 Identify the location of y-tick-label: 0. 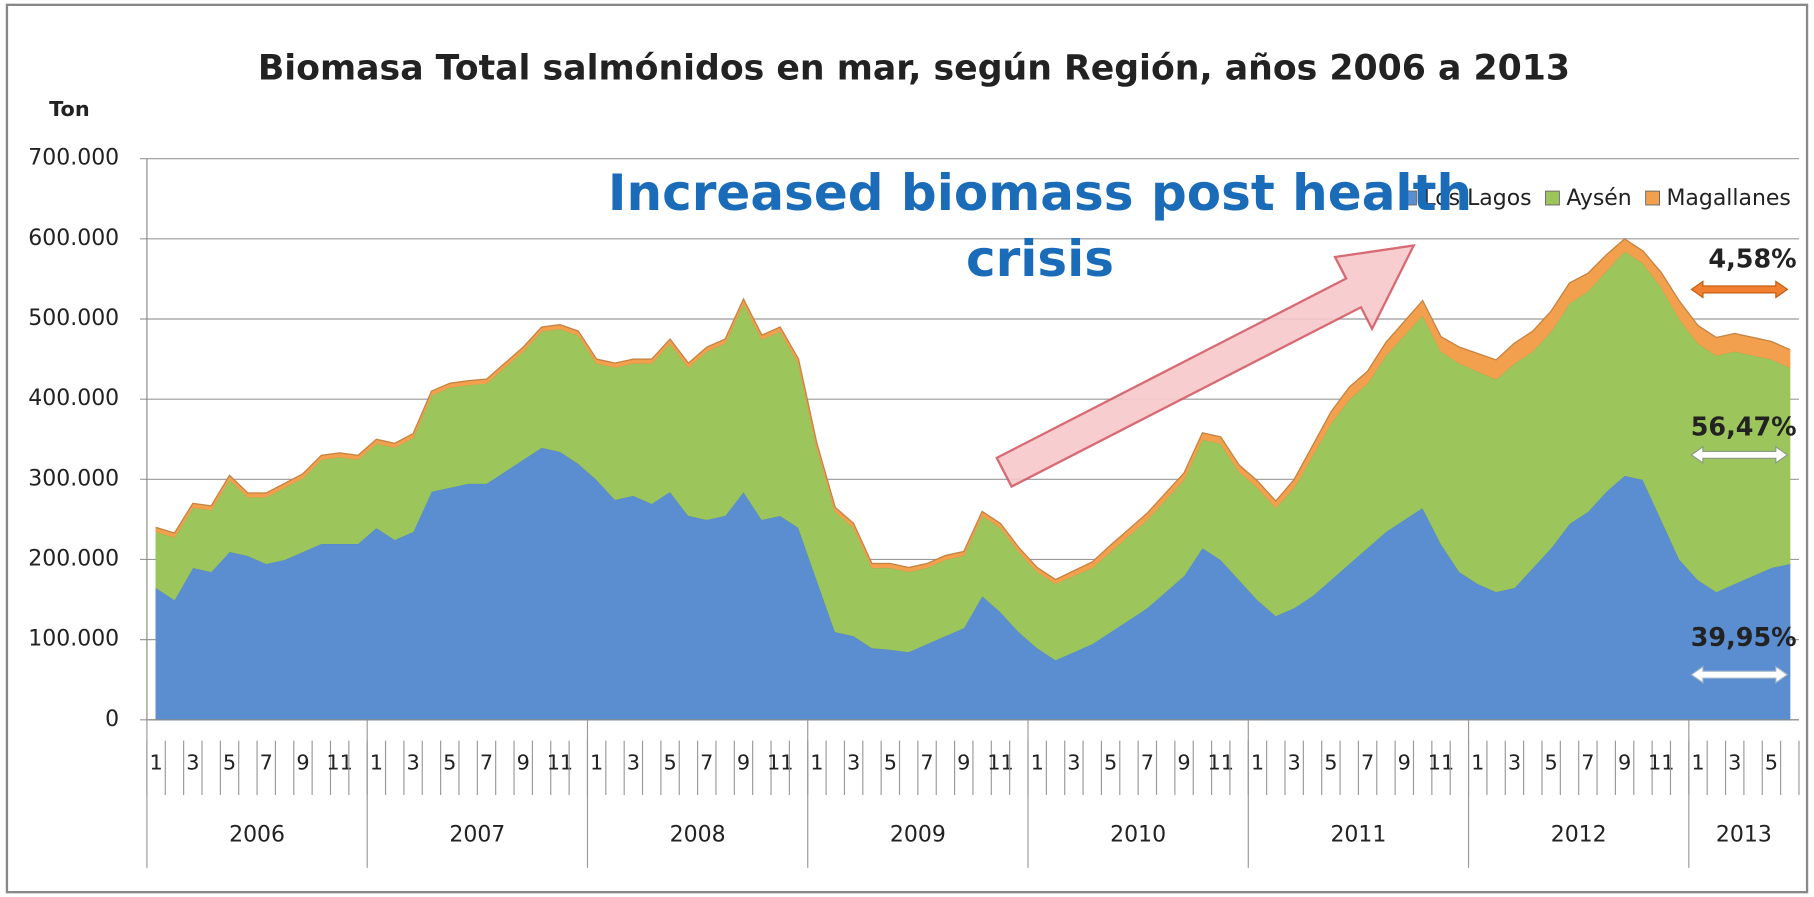
(112, 719).